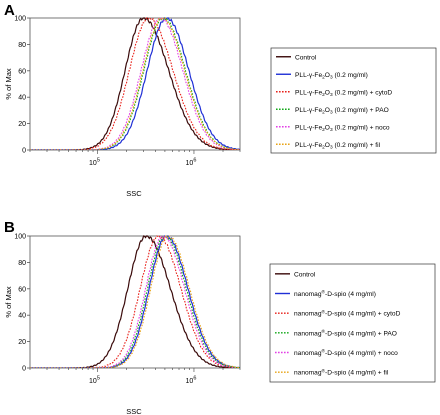 Image resolution: width=440 pixels, height=415 pixels. I want to click on x-tick-exponent: 5, so click(98, 161).